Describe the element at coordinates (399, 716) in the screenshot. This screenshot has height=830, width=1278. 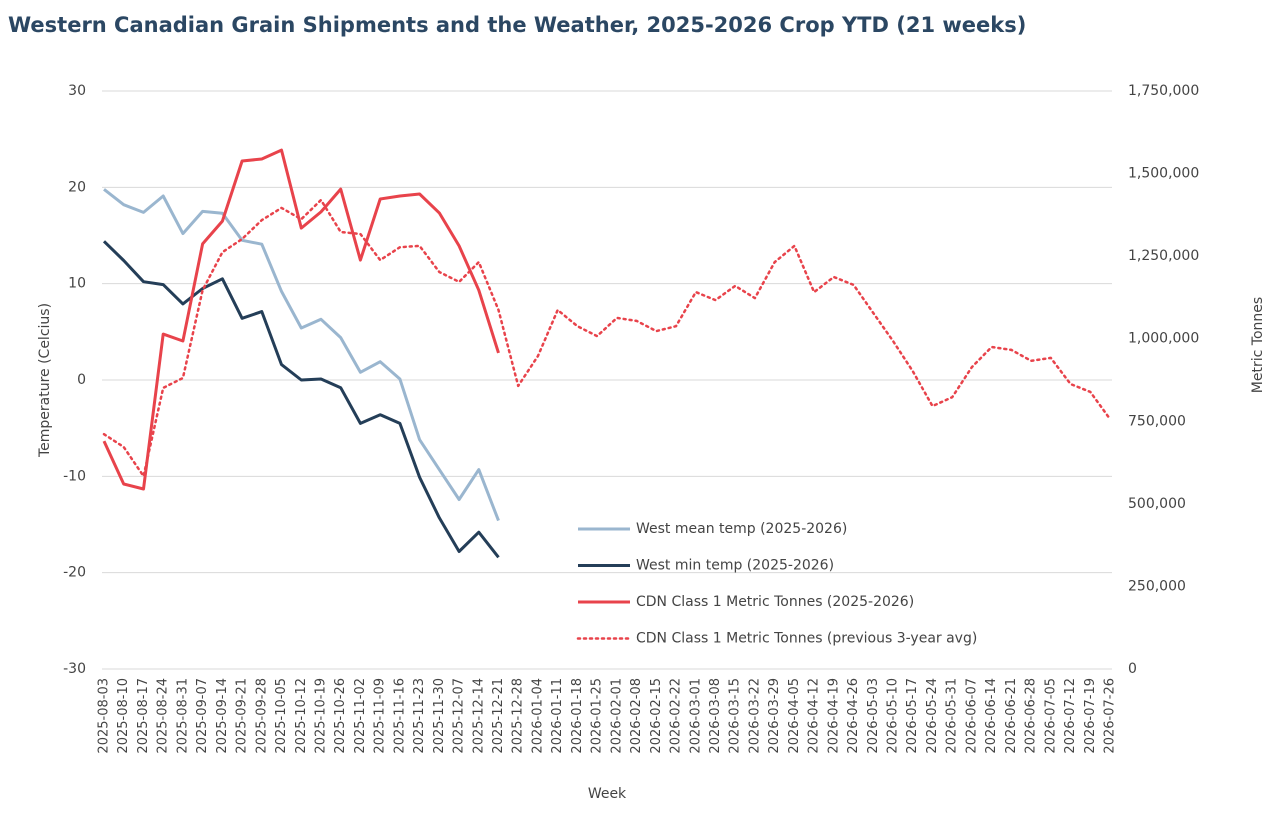
I see `x-tick-label: 2025-11-16` at that location.